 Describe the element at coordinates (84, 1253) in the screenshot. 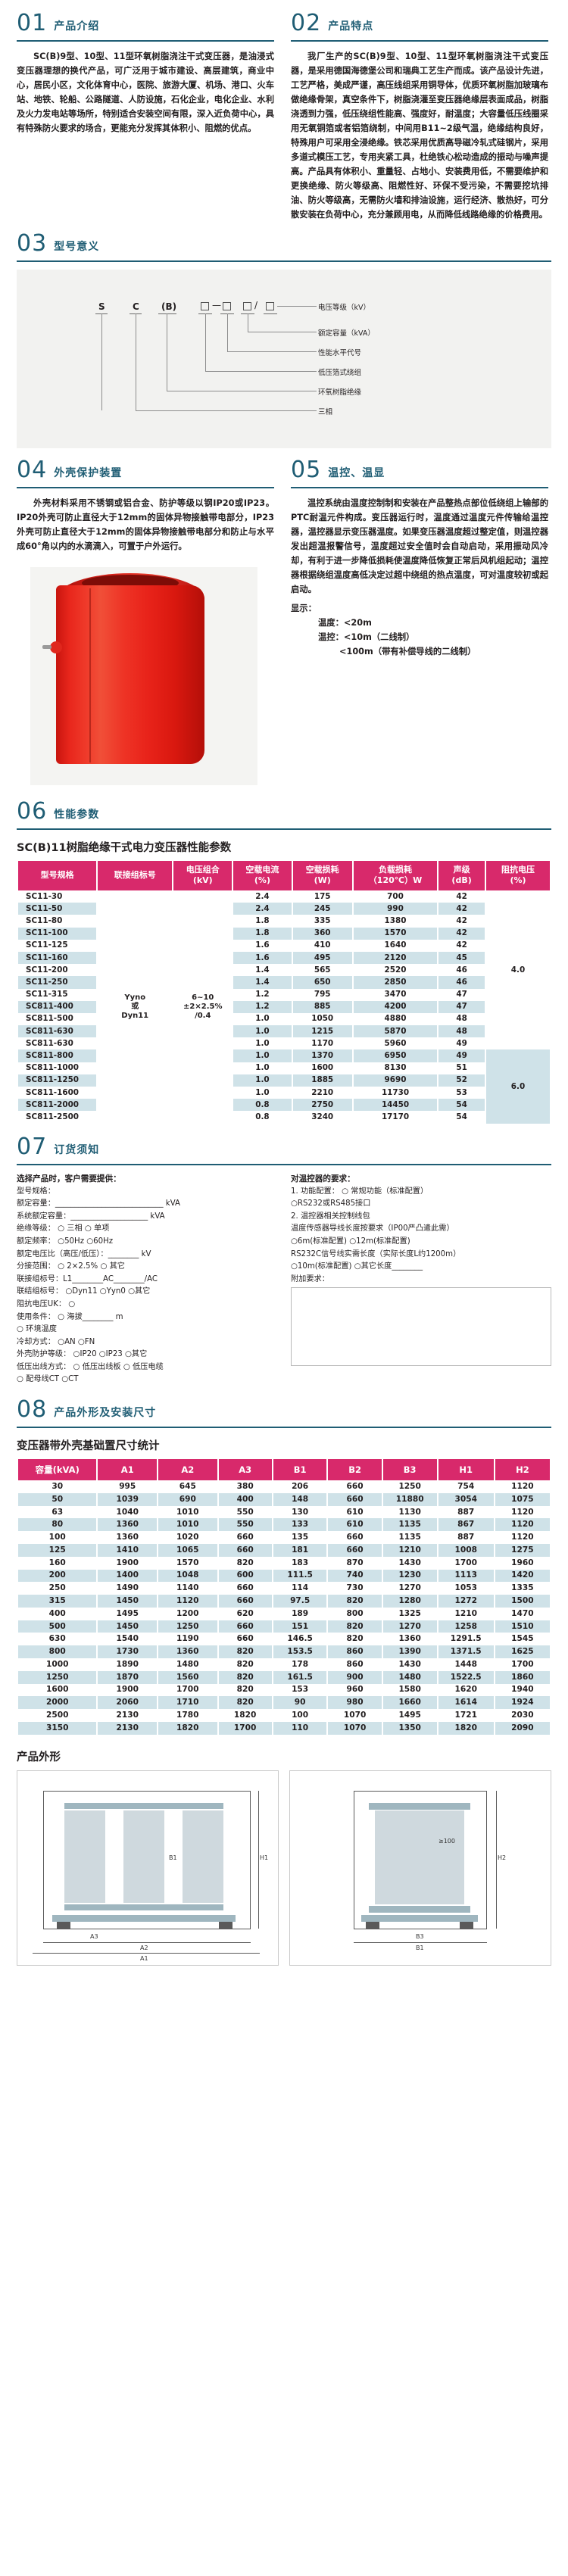

I see `order-left-line-5: 额定电压比（高压/低压）：________ kV` at that location.